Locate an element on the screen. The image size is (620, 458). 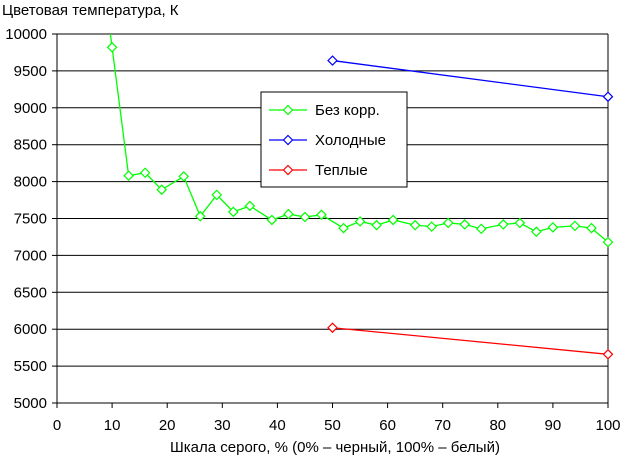
x-tick-label: 40 is located at coordinates (277, 425).